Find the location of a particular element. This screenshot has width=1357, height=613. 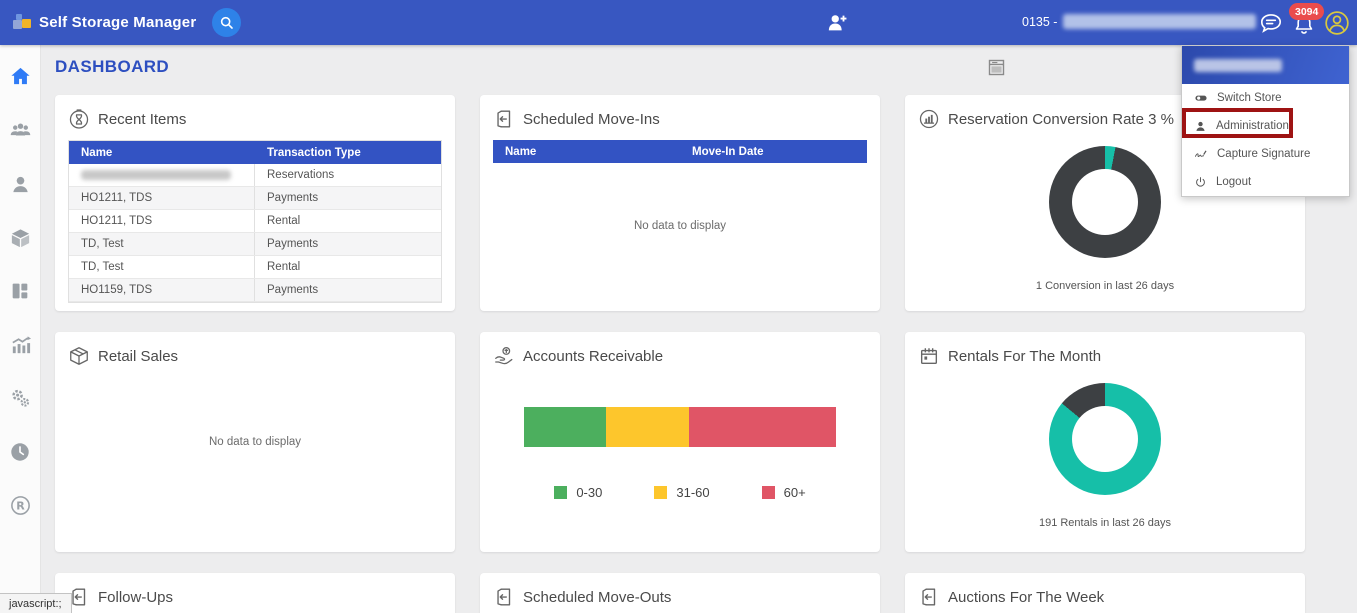

card-header: Auctions For The Week is located at coordinates (1105, 597).